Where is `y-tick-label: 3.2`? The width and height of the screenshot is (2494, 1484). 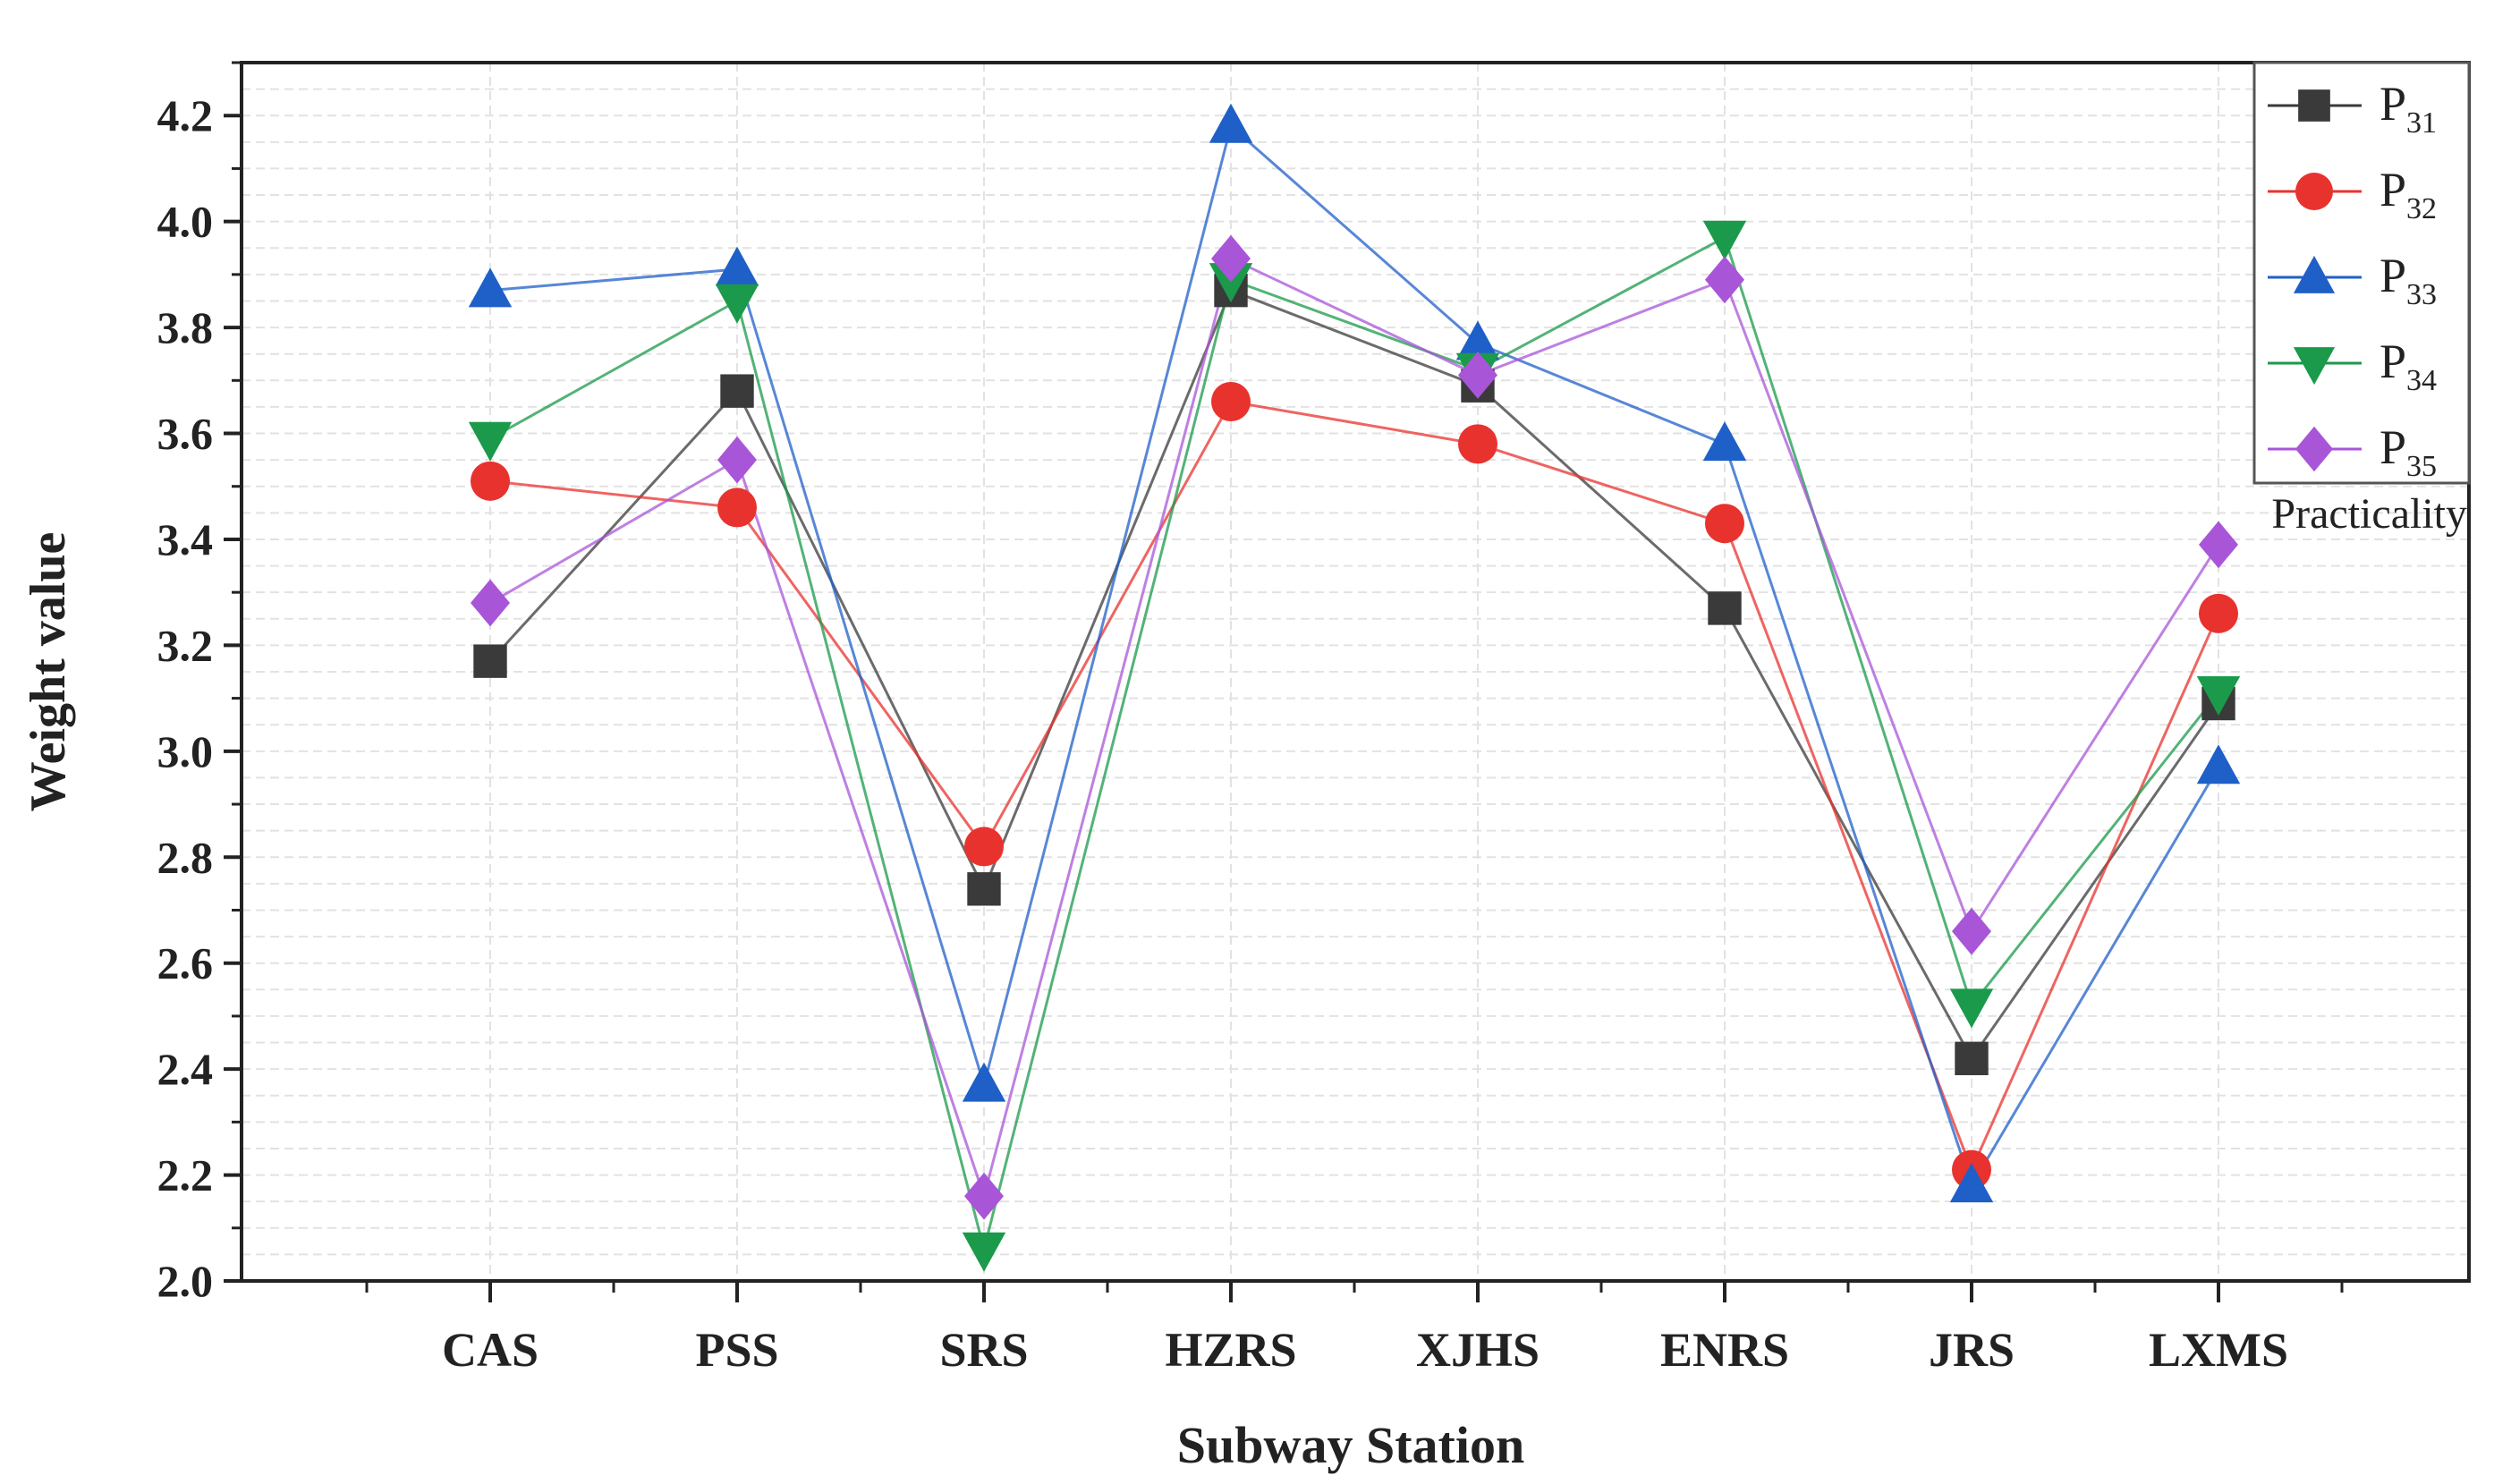 y-tick-label: 3.2 is located at coordinates (185, 645).